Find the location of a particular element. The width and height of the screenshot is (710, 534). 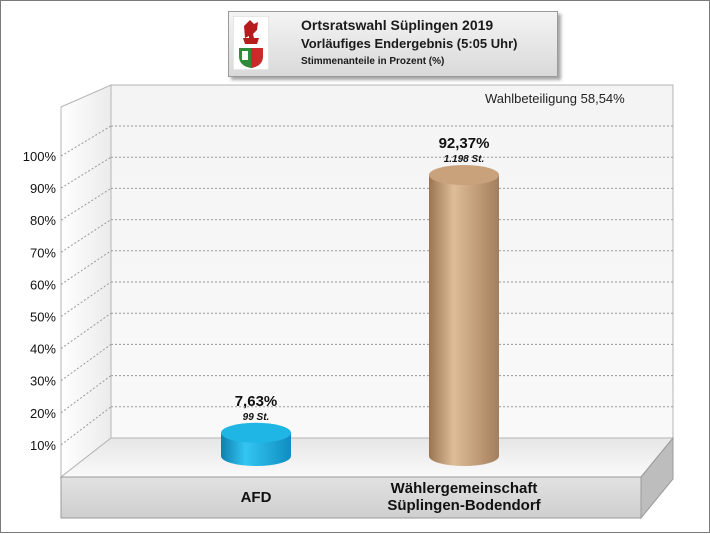

left-wall is located at coordinates (86, 281).